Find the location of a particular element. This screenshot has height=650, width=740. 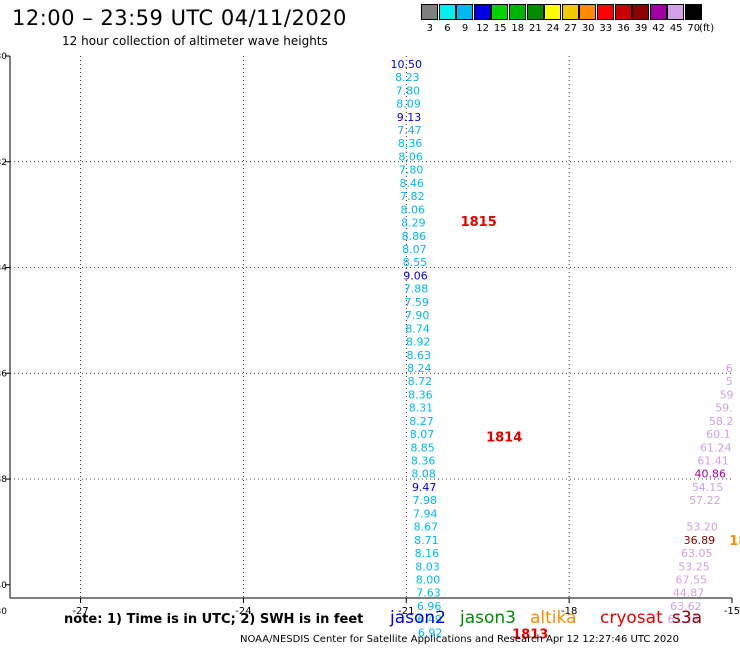

wave-height-value: 8.92 is located at coordinates (418, 342).